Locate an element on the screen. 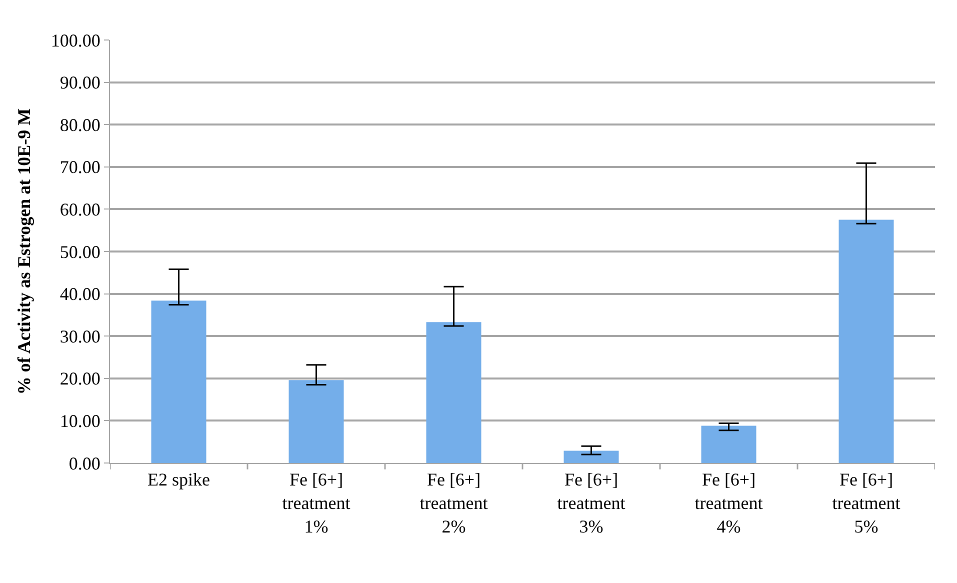 Image resolution: width=957 pixels, height=583 pixels. x-tick-label: Fe [6+] treatment 4% is located at coordinates (728, 503).